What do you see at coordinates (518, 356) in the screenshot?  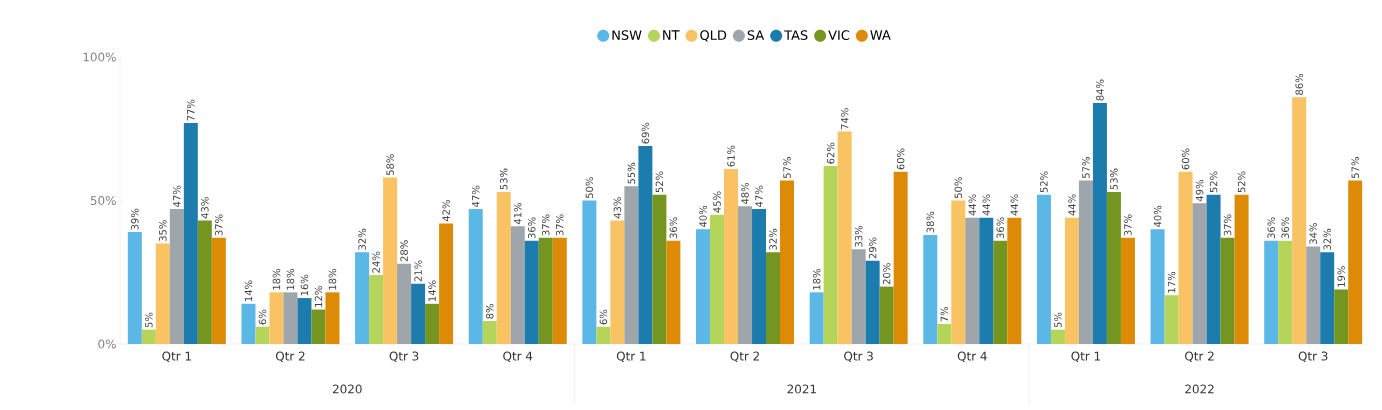 I see `x-tick-label: Qtr 4` at bounding box center [518, 356].